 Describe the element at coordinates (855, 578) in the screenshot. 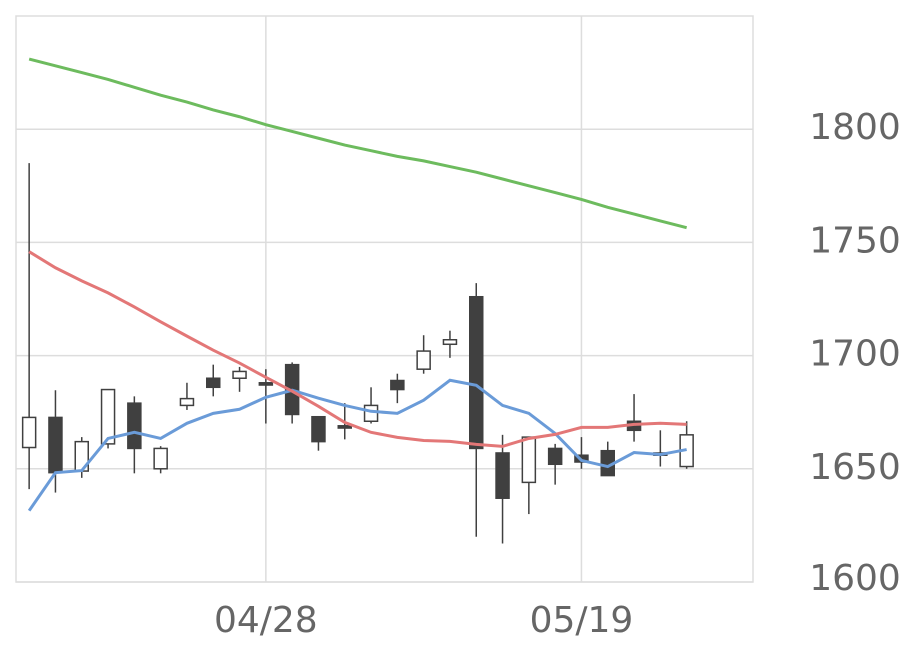

I see `y-tick-label: 1600` at that location.